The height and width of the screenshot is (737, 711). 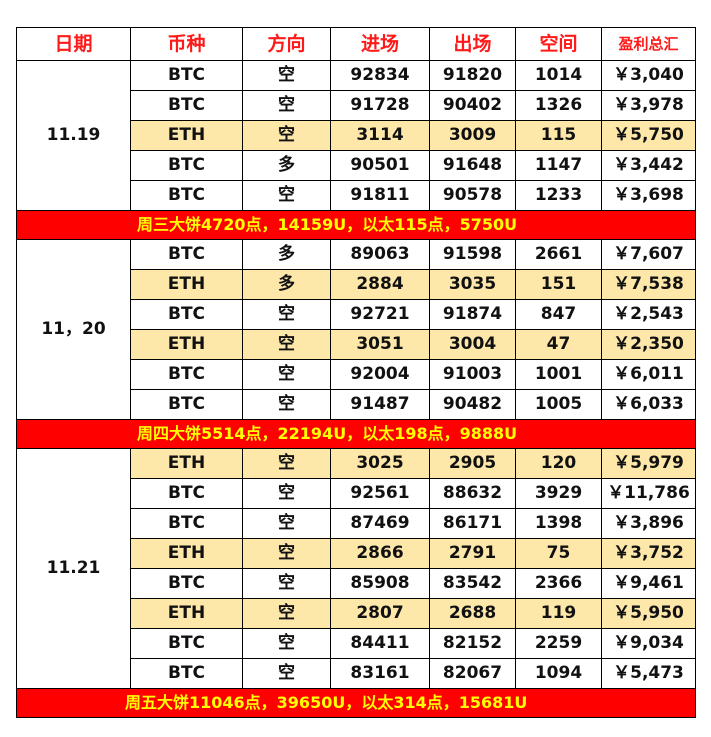 I want to click on header-row: 日期 币种 方向 进场 出场 空间 盈利总汇, so click(x=356, y=44).